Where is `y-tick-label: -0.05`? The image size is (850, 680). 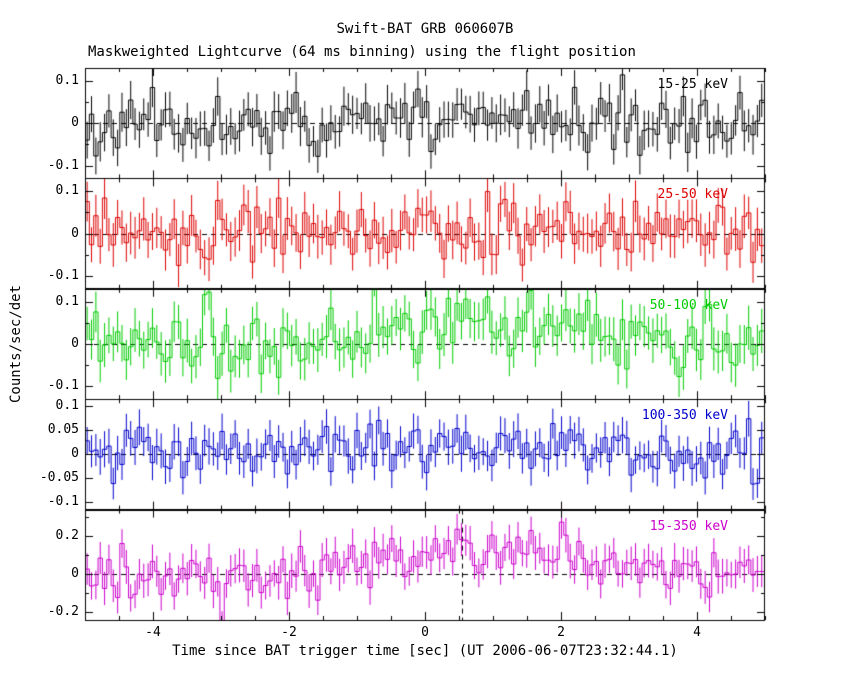 y-tick-label: -0.05 is located at coordinates (59, 478).